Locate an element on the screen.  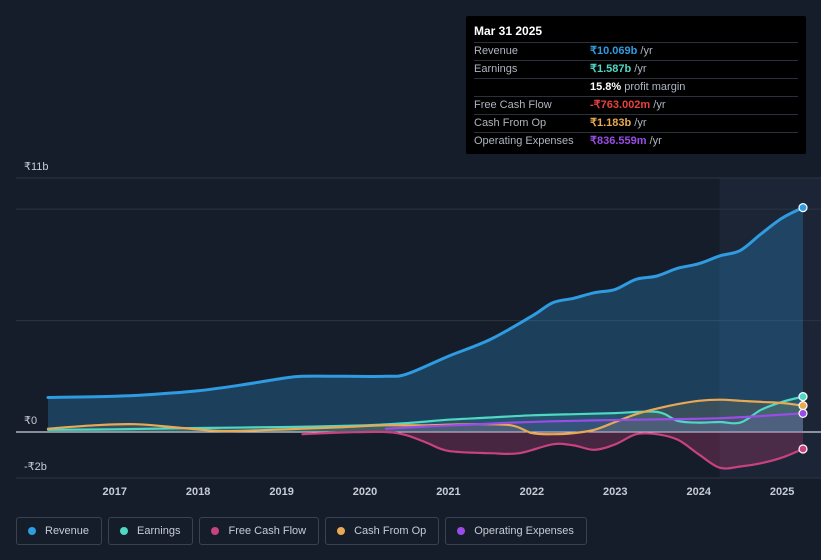
legend-label: Earnings is located at coordinates (159, 531).